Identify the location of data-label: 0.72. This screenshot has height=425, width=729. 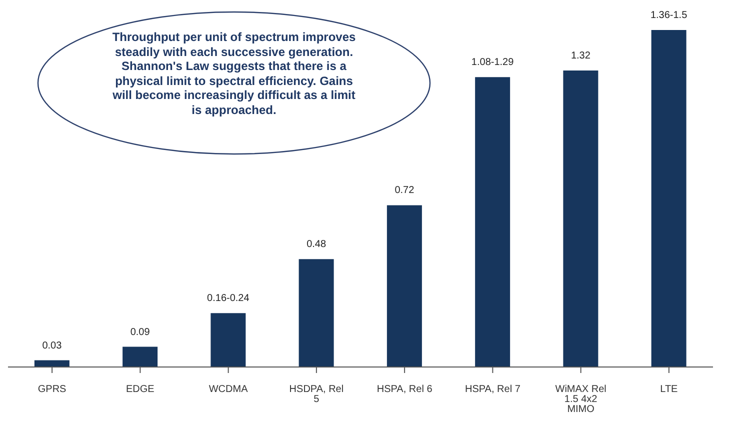
(404, 190).